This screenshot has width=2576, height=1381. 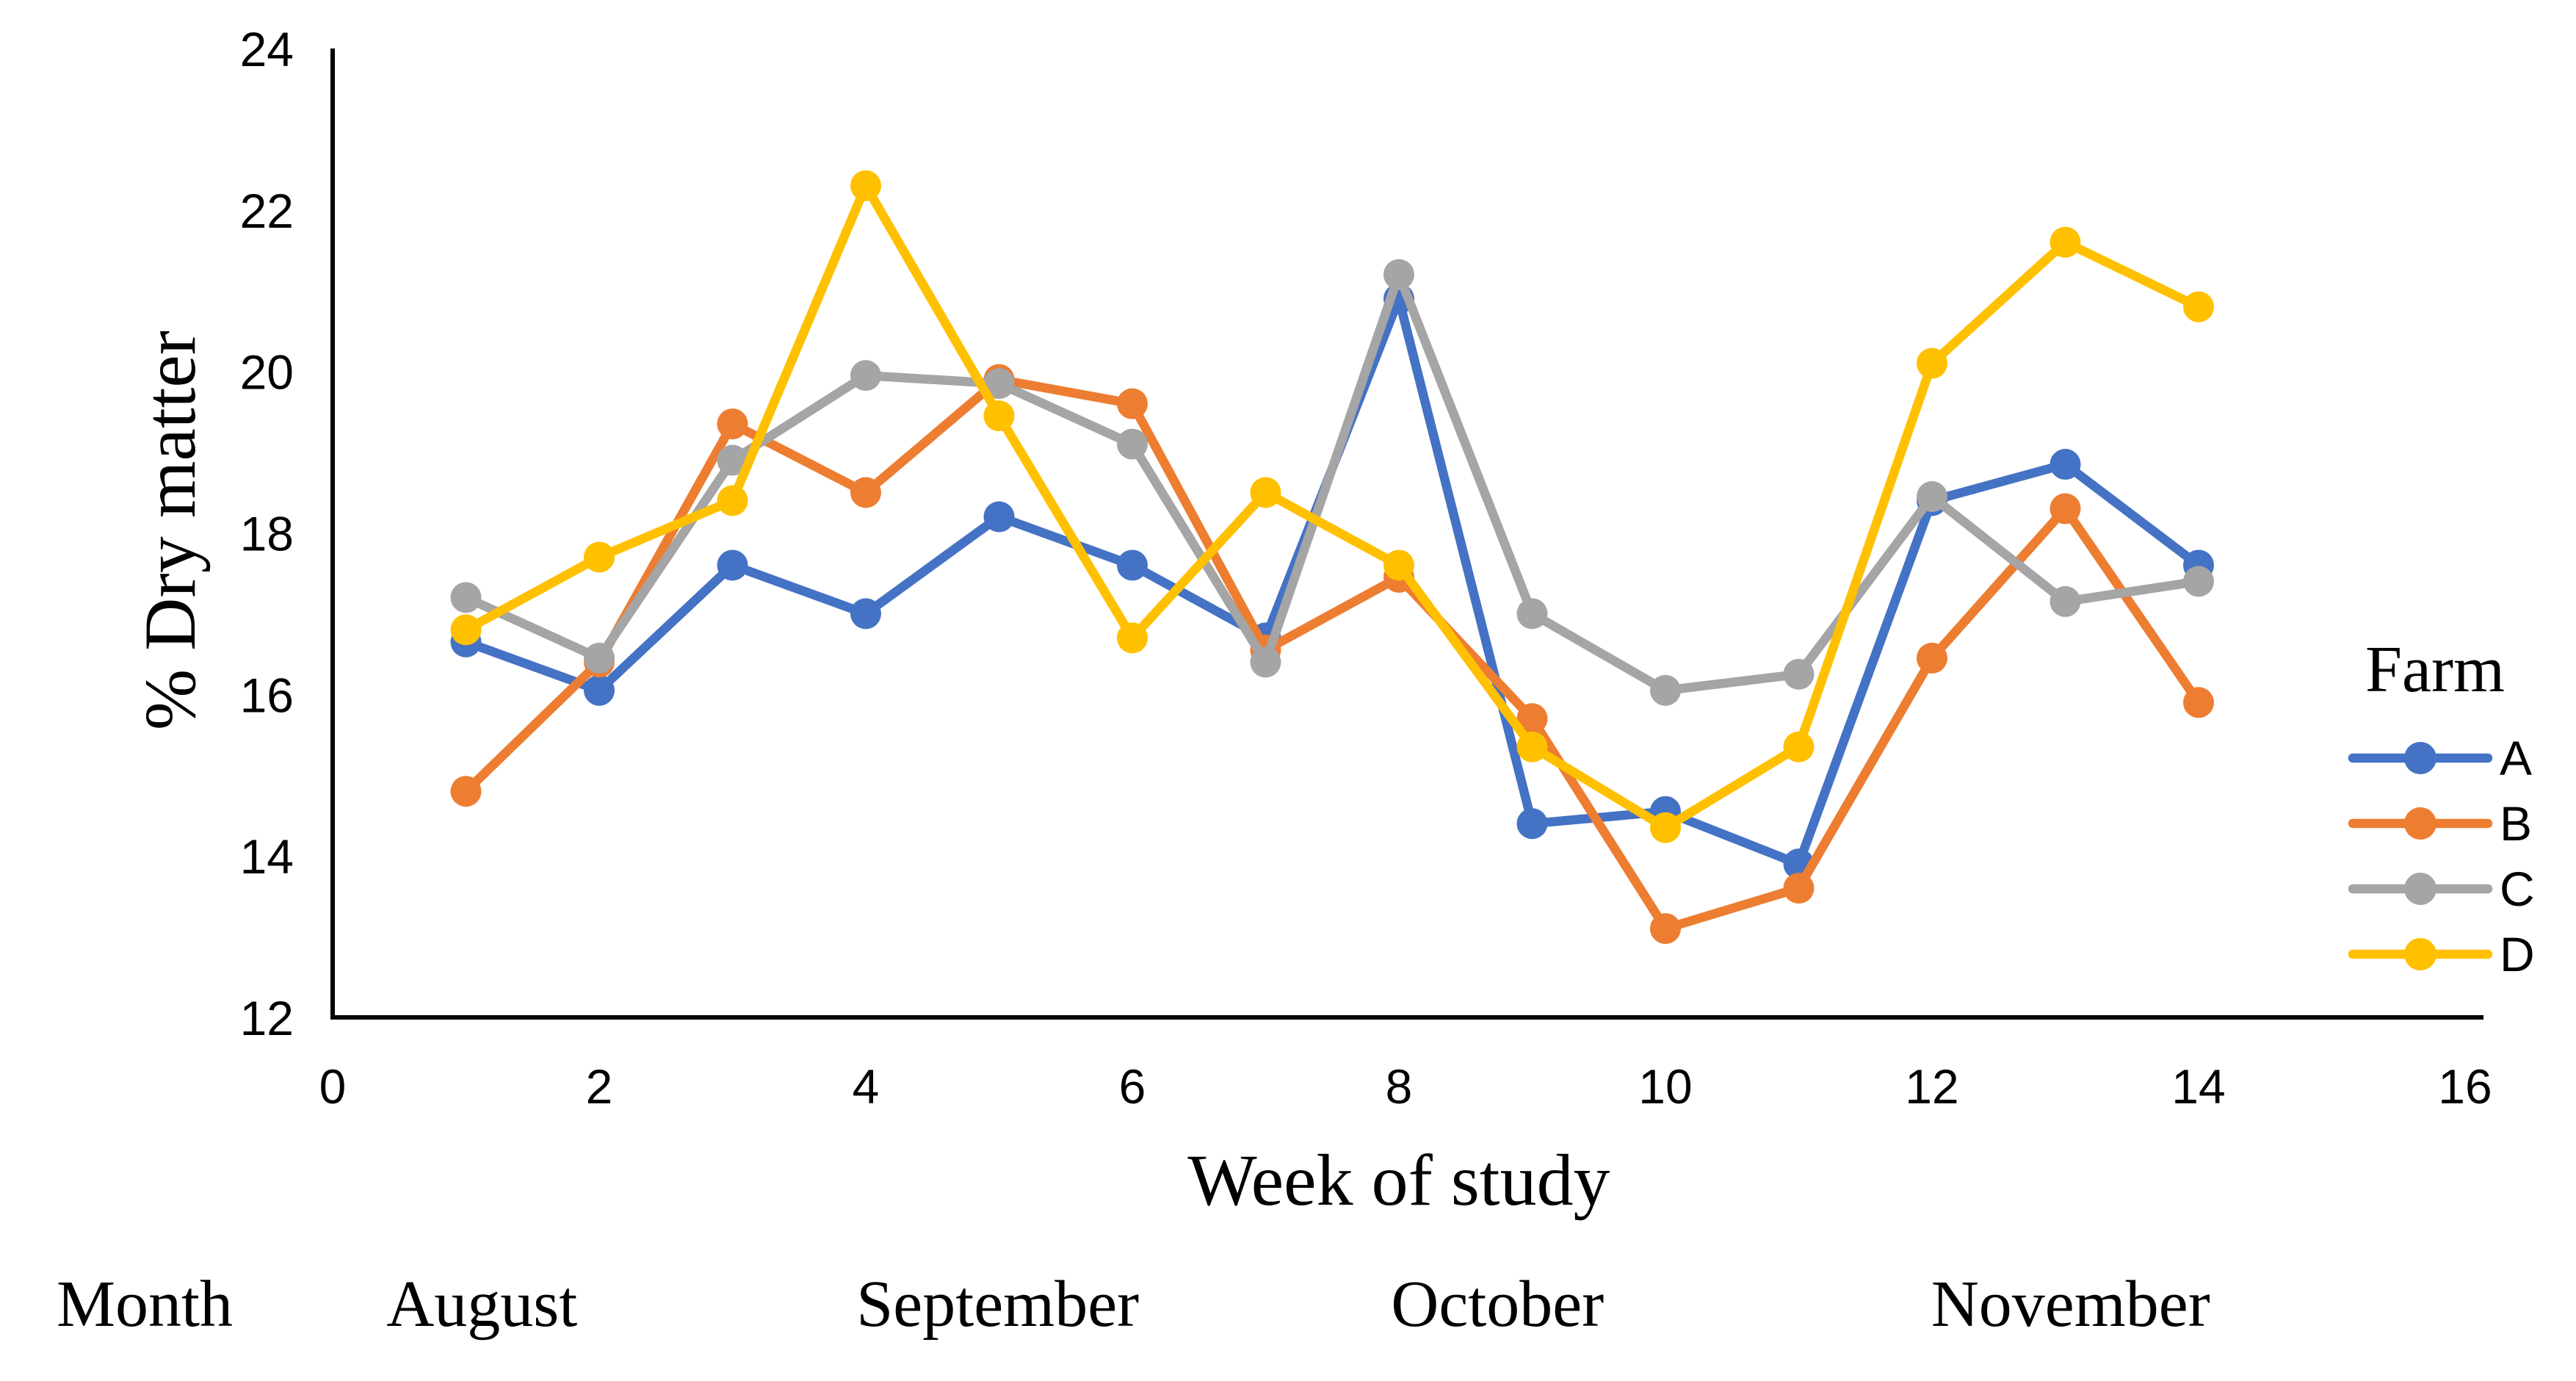 What do you see at coordinates (2198, 1086) in the screenshot?
I see `x-tick-label-14: 14` at bounding box center [2198, 1086].